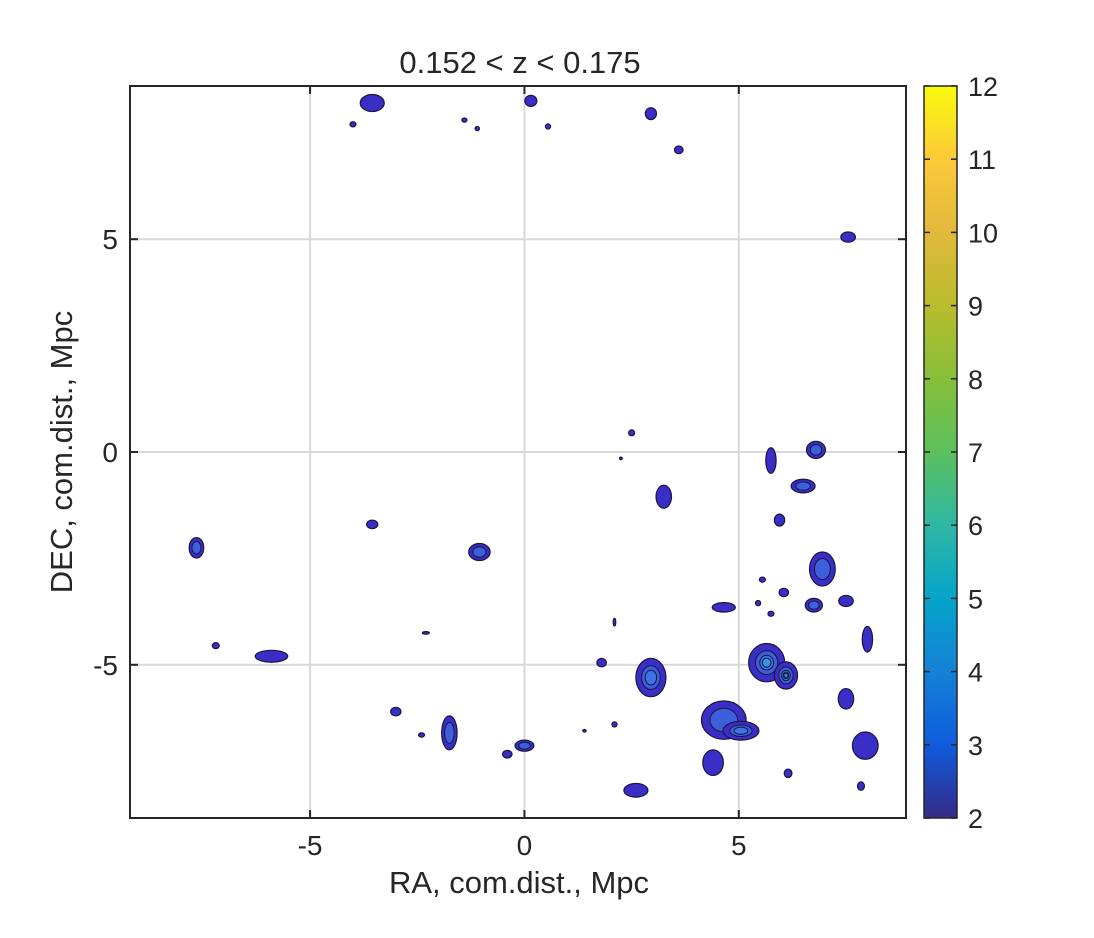 The image size is (1094, 938). What do you see at coordinates (61, 452) in the screenshot?
I see `y-axis-label: DEC, com.dist., Mpc` at bounding box center [61, 452].